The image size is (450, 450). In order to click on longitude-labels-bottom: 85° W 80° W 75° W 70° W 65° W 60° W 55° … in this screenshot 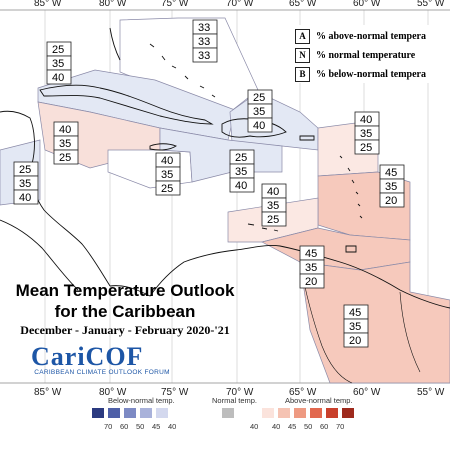, I will do `click(239, 392)`.